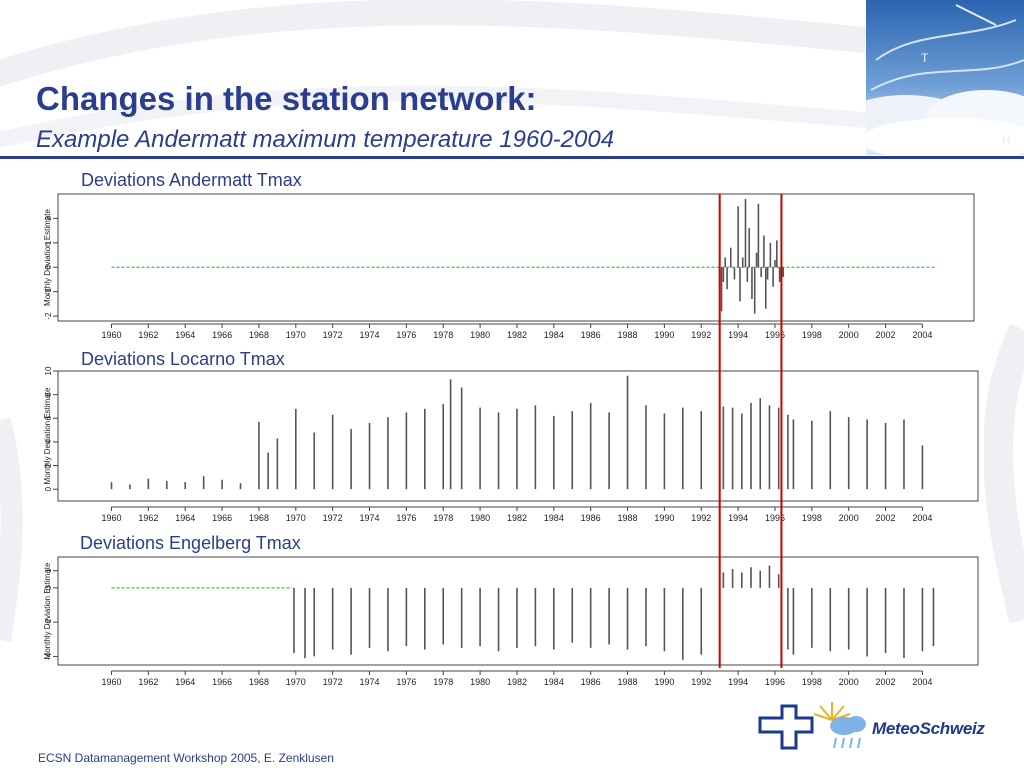 The height and width of the screenshot is (768, 1024). I want to click on plot-frame, so click(518, 611).